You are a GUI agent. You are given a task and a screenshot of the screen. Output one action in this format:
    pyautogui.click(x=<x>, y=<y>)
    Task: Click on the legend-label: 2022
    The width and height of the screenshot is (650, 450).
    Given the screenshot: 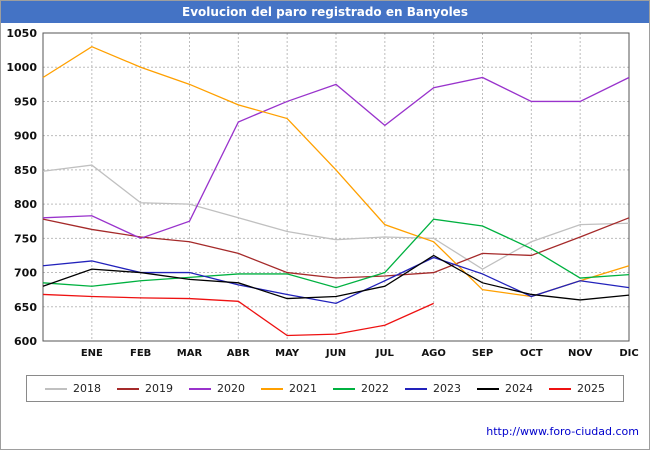 What is the action you would take?
    pyautogui.click(x=375, y=388)
    